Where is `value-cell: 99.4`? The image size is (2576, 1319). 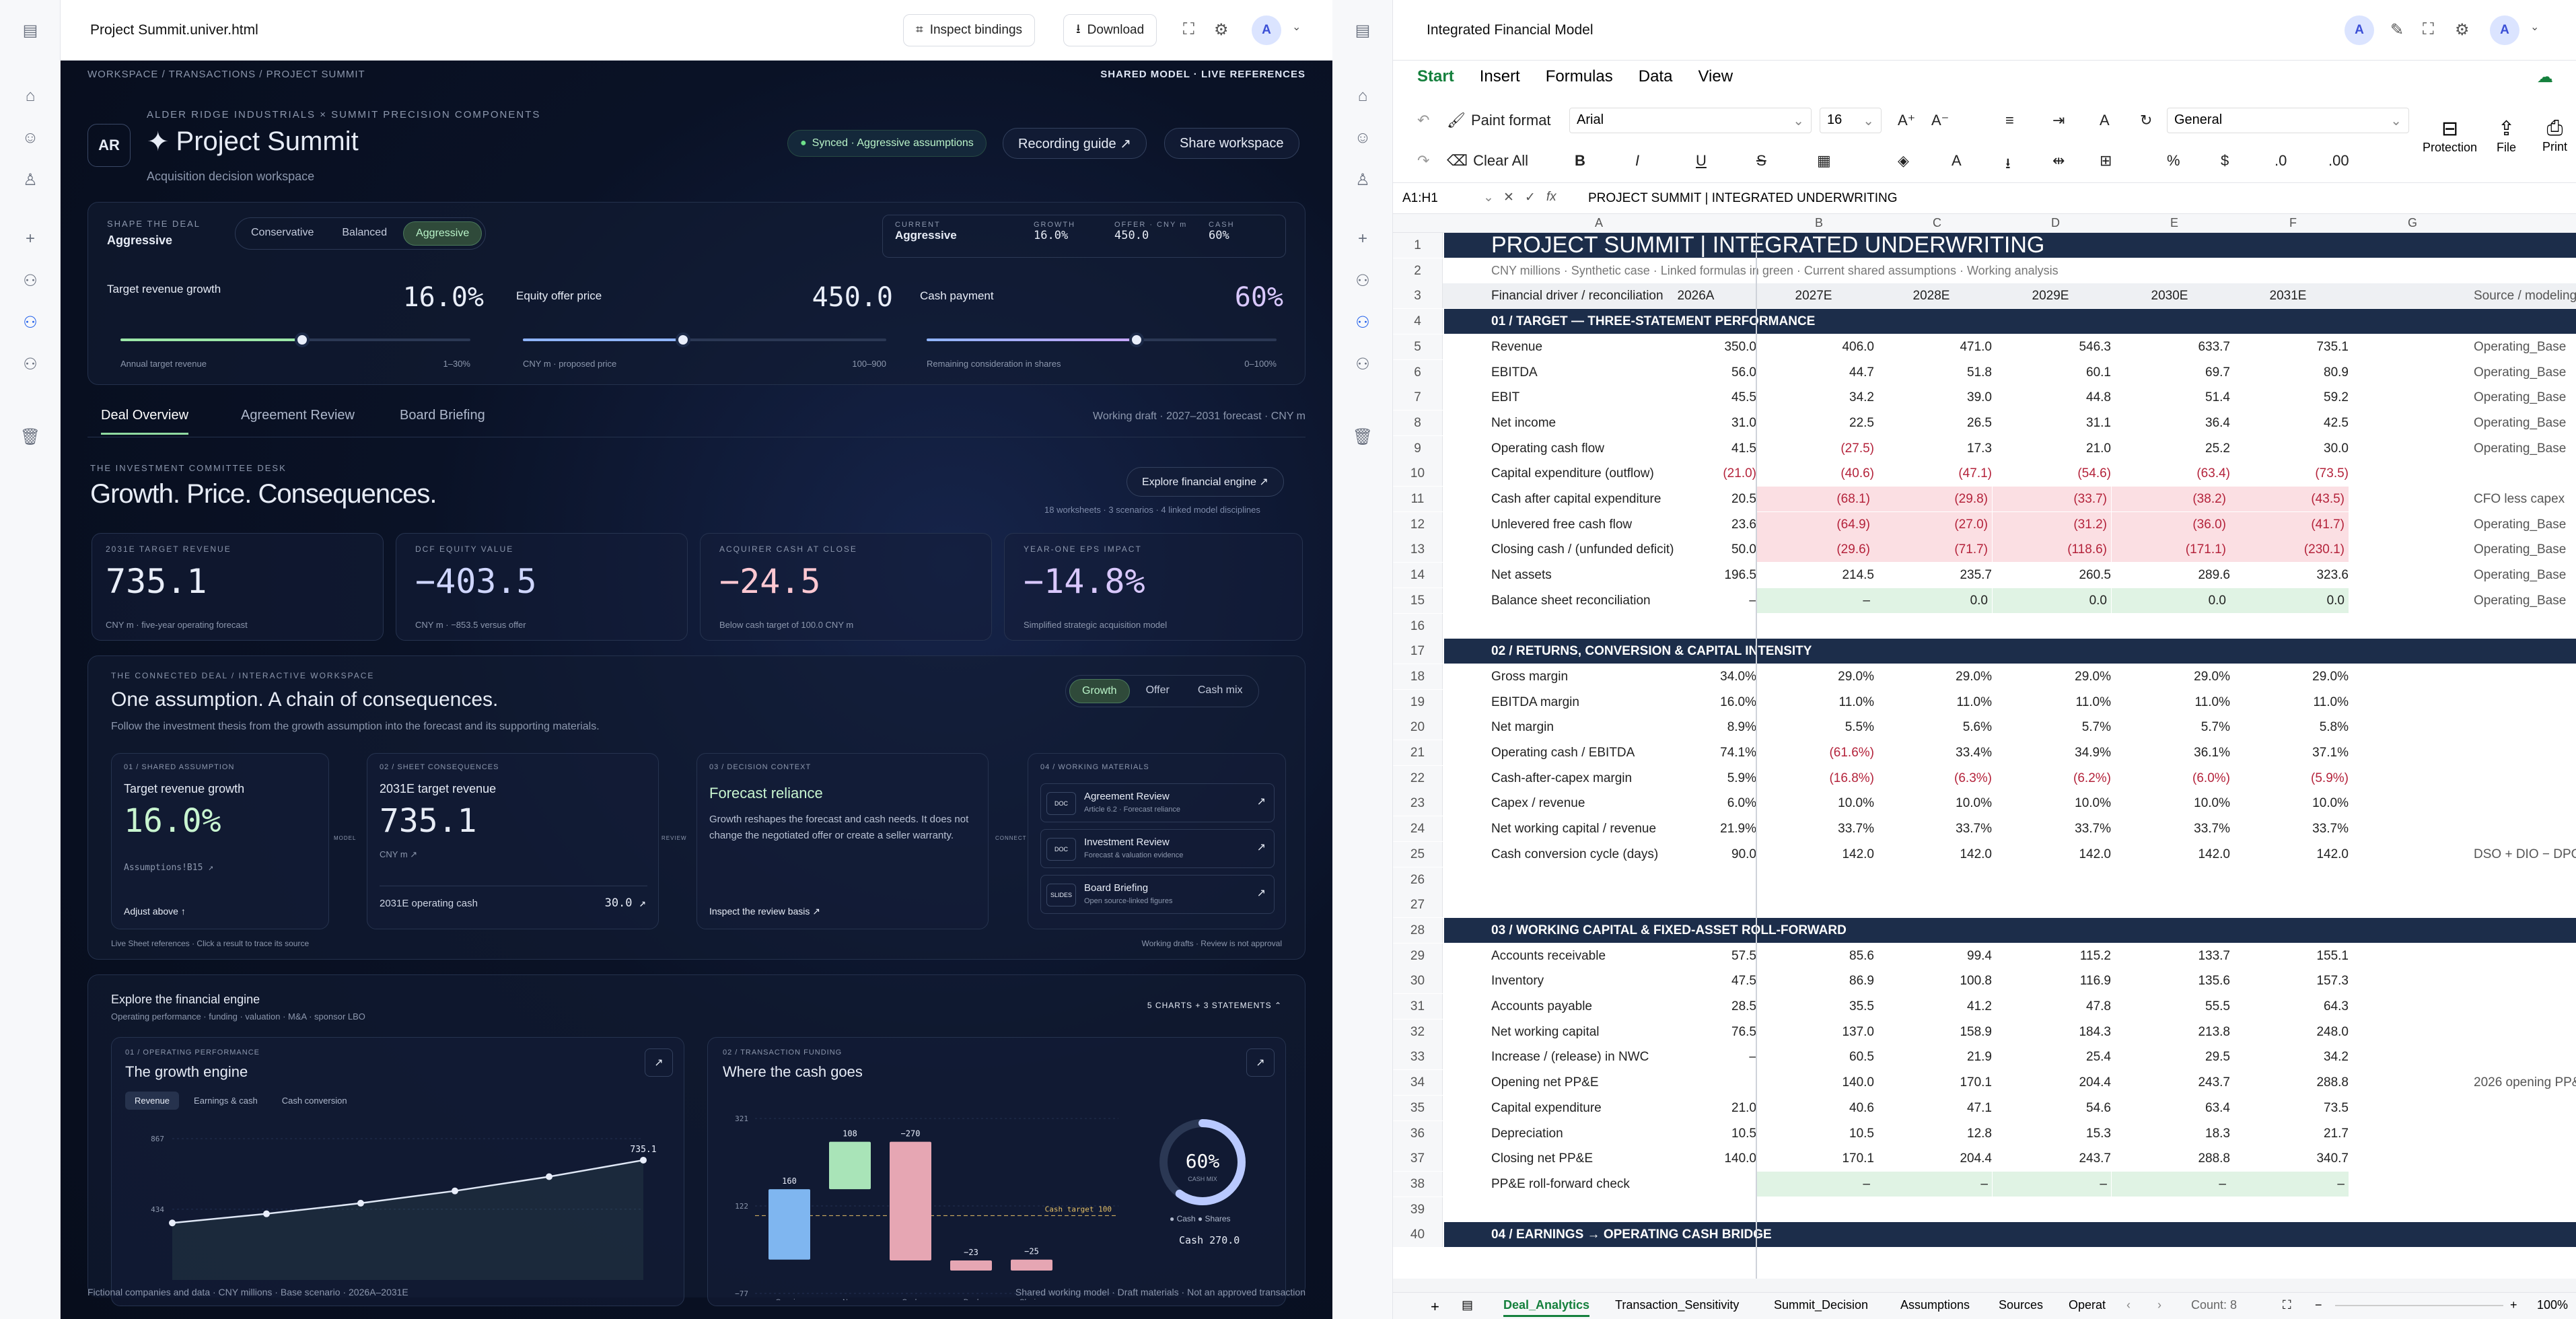 value-cell: 99.4 is located at coordinates (1979, 955).